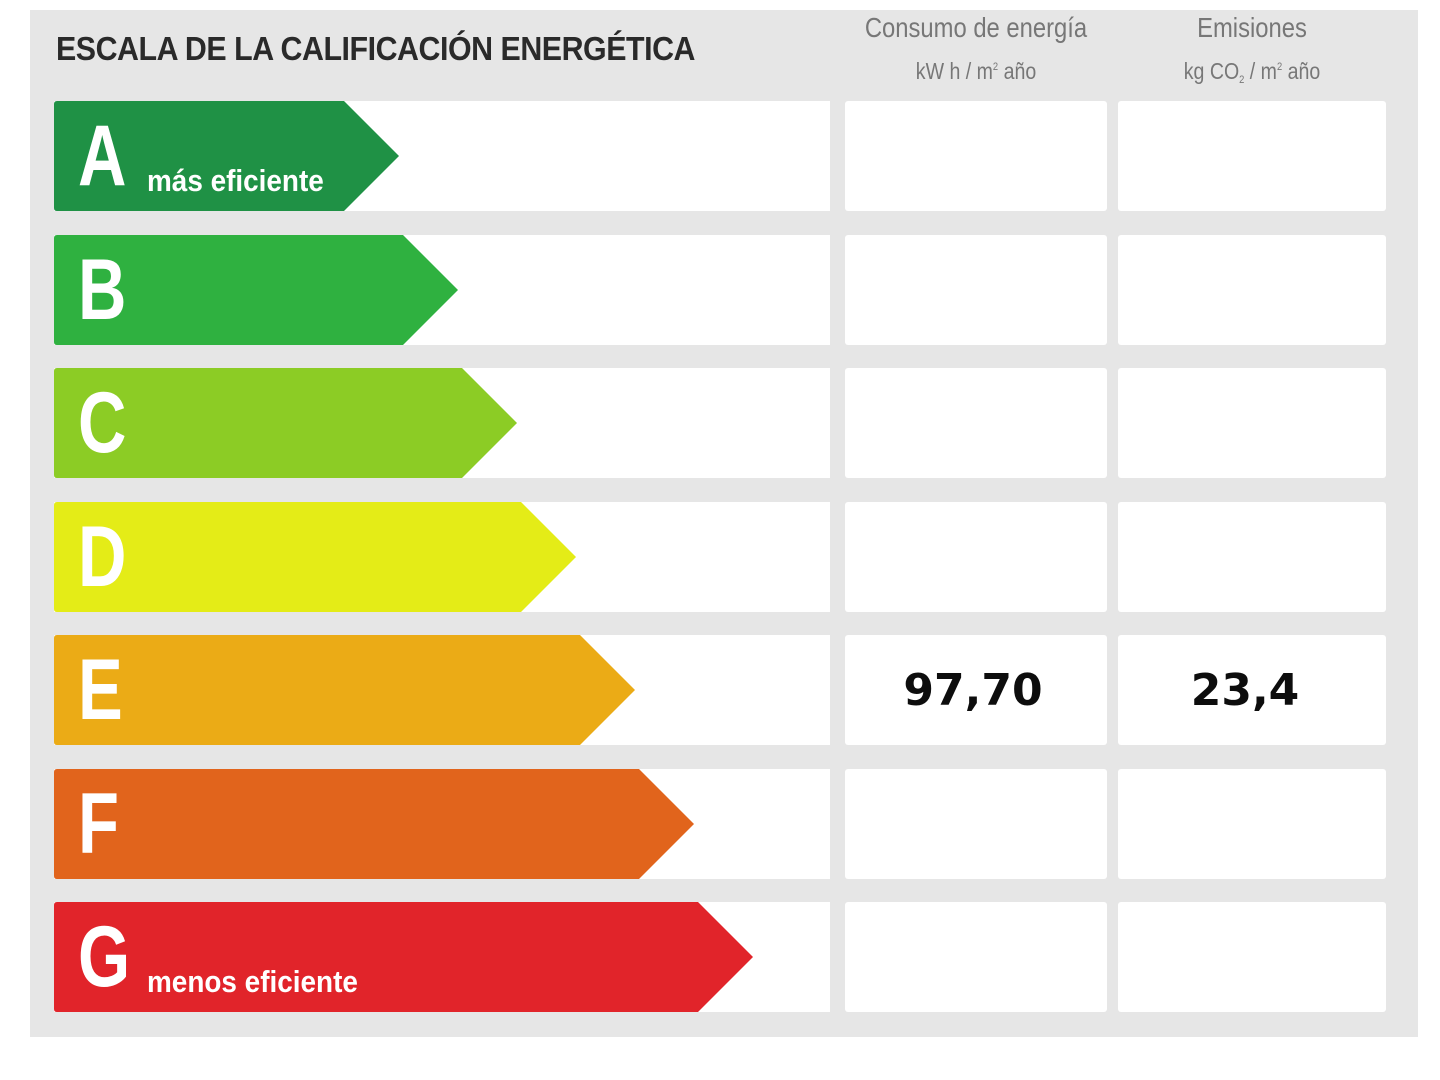  I want to click on energy-column-header: Consumo de energía kW h / m2 año, so click(976, 49).